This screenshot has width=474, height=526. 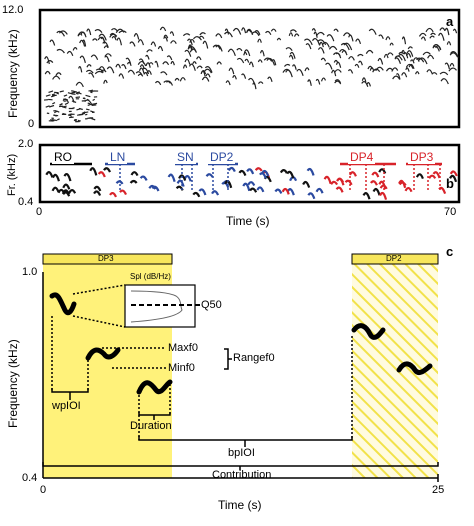 I want to click on bracket-dp4, so click(x=368, y=176).